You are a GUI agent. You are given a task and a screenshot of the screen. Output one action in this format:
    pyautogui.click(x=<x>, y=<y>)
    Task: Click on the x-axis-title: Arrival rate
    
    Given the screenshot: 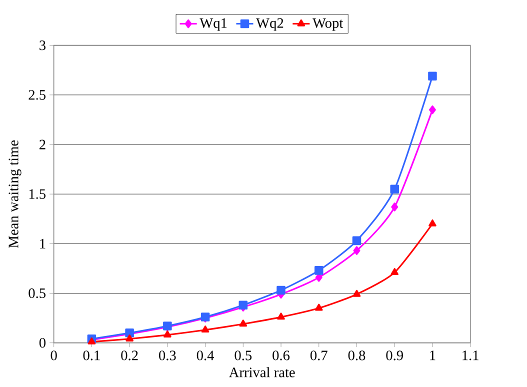 What is the action you would take?
    pyautogui.click(x=261, y=372)
    